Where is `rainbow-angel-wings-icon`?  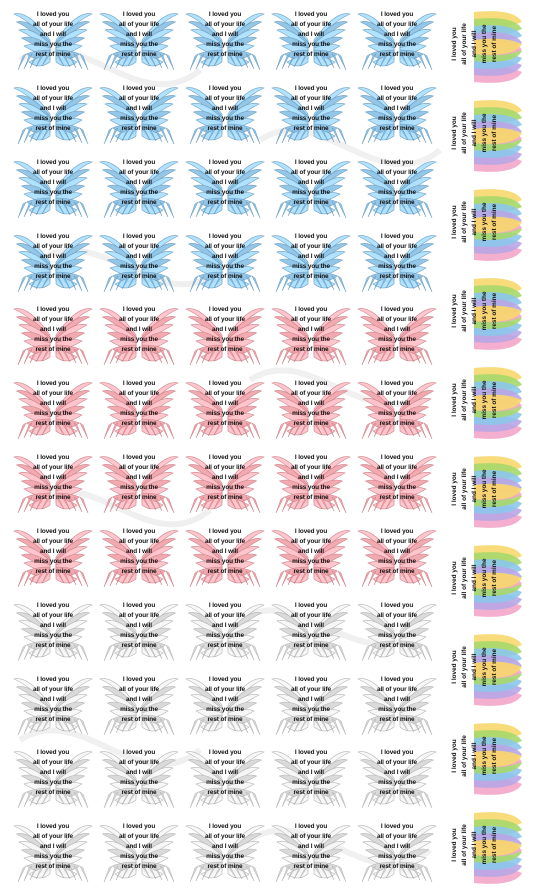
rainbow-angel-wings-icon is located at coordinates (498, 314).